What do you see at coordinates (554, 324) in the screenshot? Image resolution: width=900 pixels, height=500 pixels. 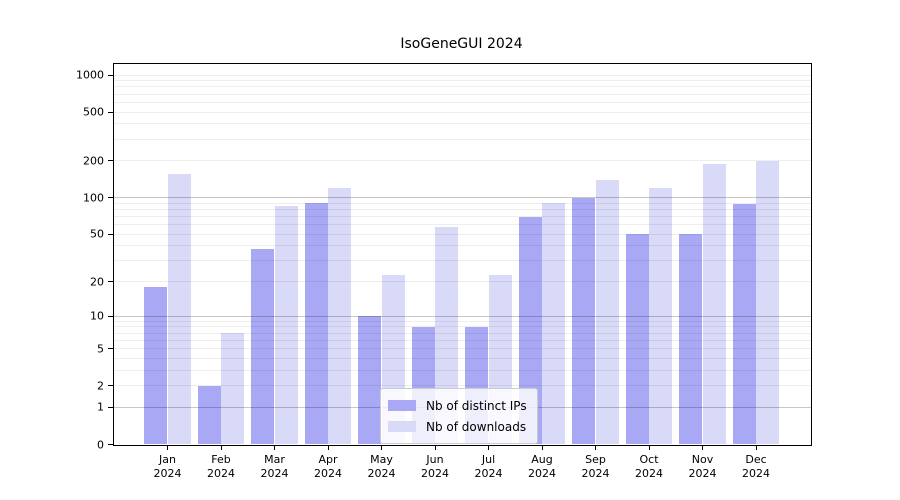 I see `bar-aug-downloads` at bounding box center [554, 324].